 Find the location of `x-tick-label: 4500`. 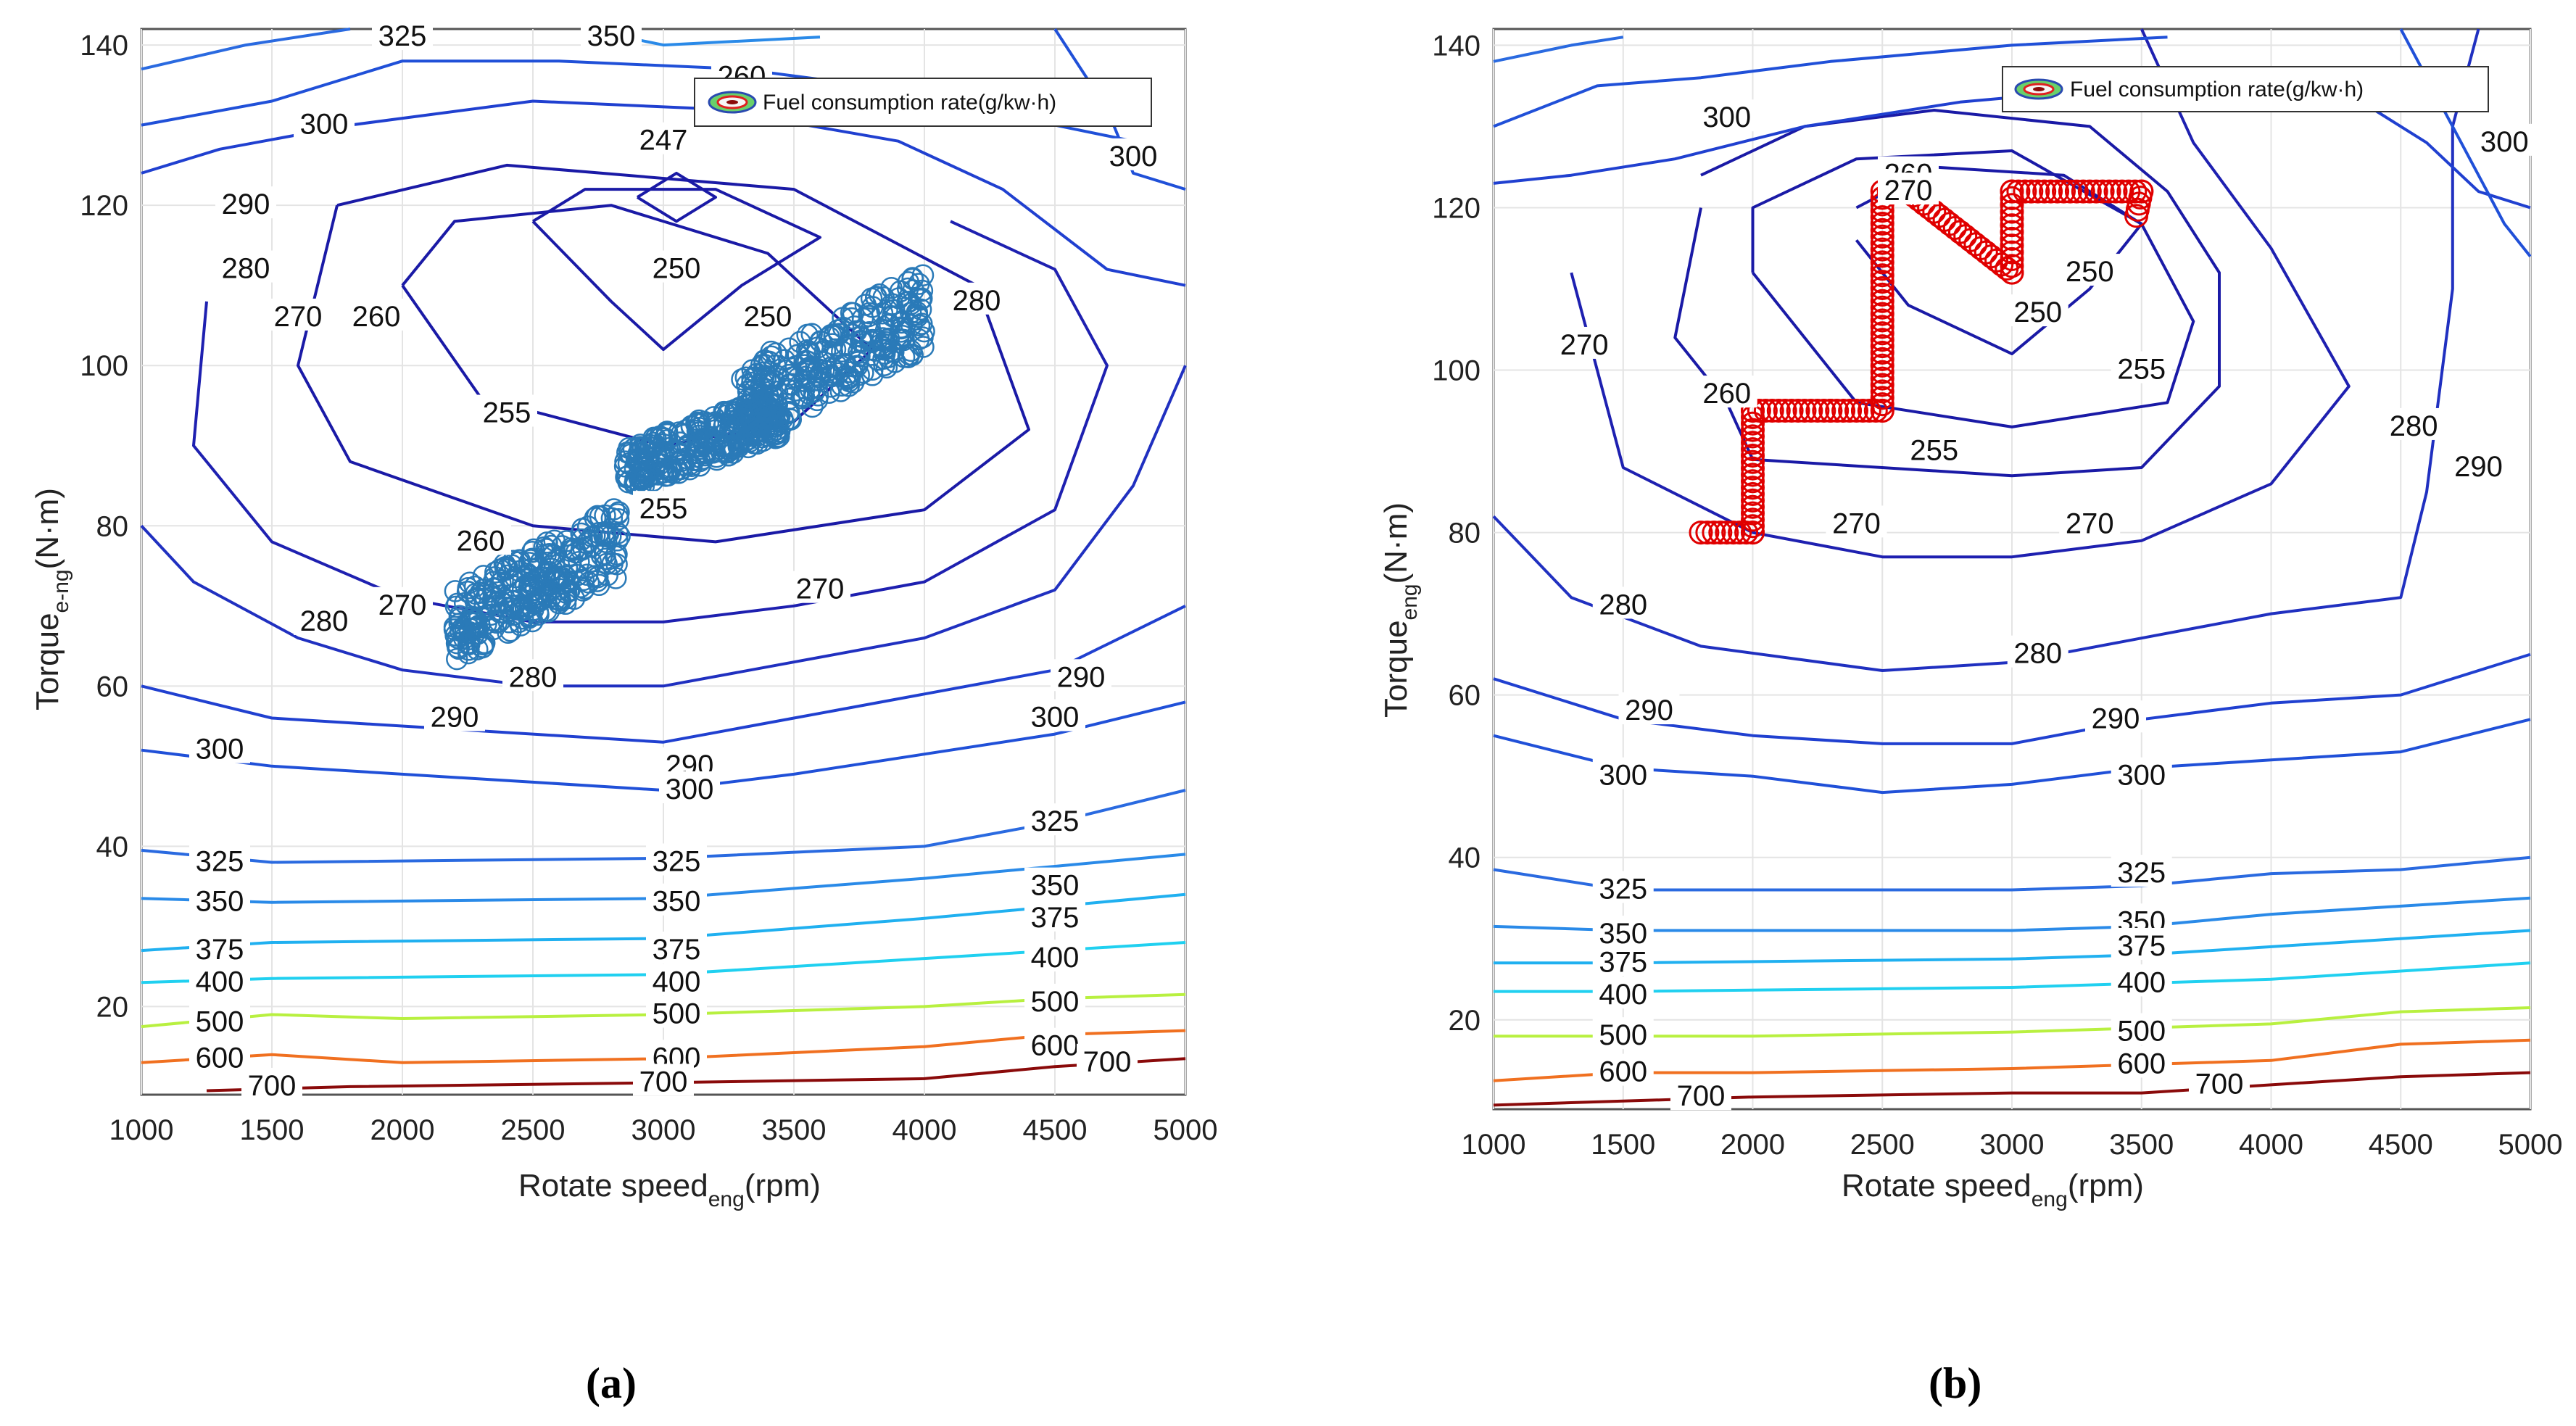

x-tick-label: 4500 is located at coordinates (2401, 1145).